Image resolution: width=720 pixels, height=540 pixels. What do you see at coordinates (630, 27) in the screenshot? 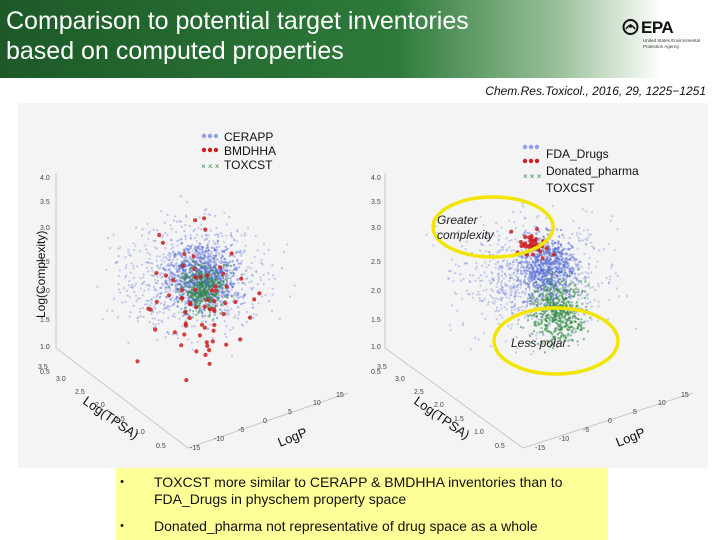
I see `epa-flower-icon` at bounding box center [630, 27].